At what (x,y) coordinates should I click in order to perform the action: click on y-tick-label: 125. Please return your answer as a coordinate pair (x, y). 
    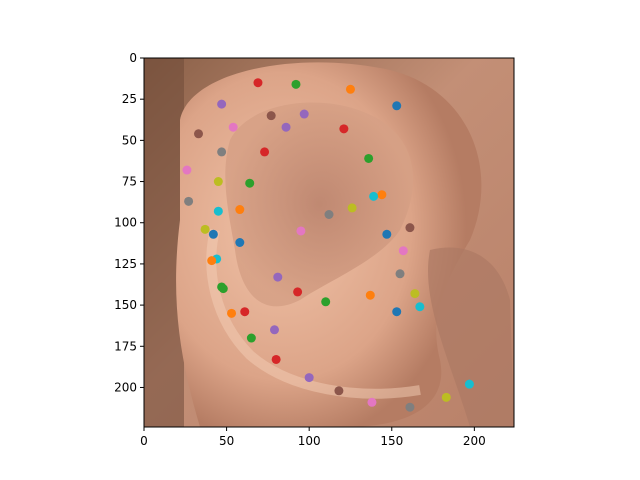
    Looking at the image, I should click on (125, 264).